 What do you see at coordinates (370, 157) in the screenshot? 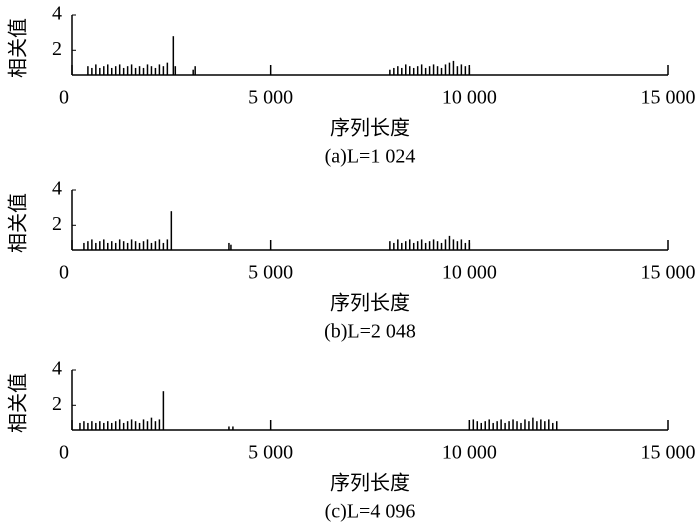
I see `caption: (a)L=1 024` at bounding box center [370, 157].